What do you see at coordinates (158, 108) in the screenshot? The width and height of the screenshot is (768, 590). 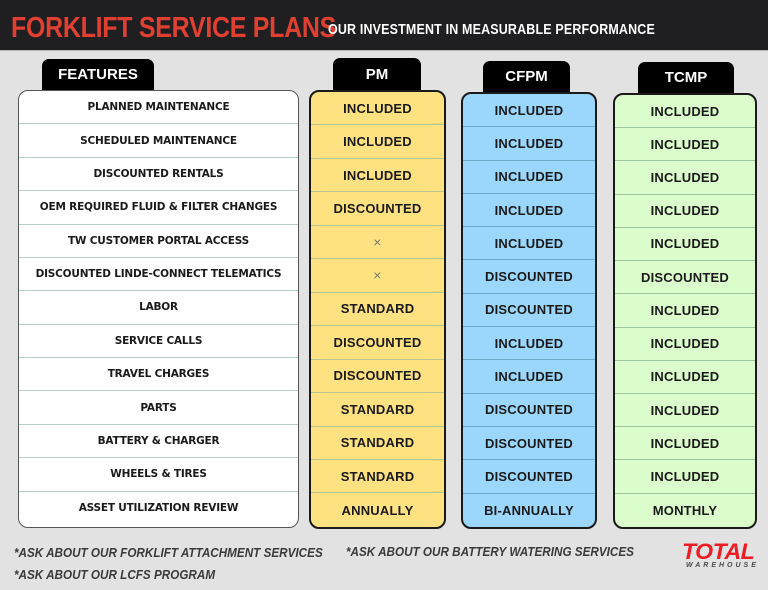 I see `feature-row: PLANNED MAINTENANCE` at bounding box center [158, 108].